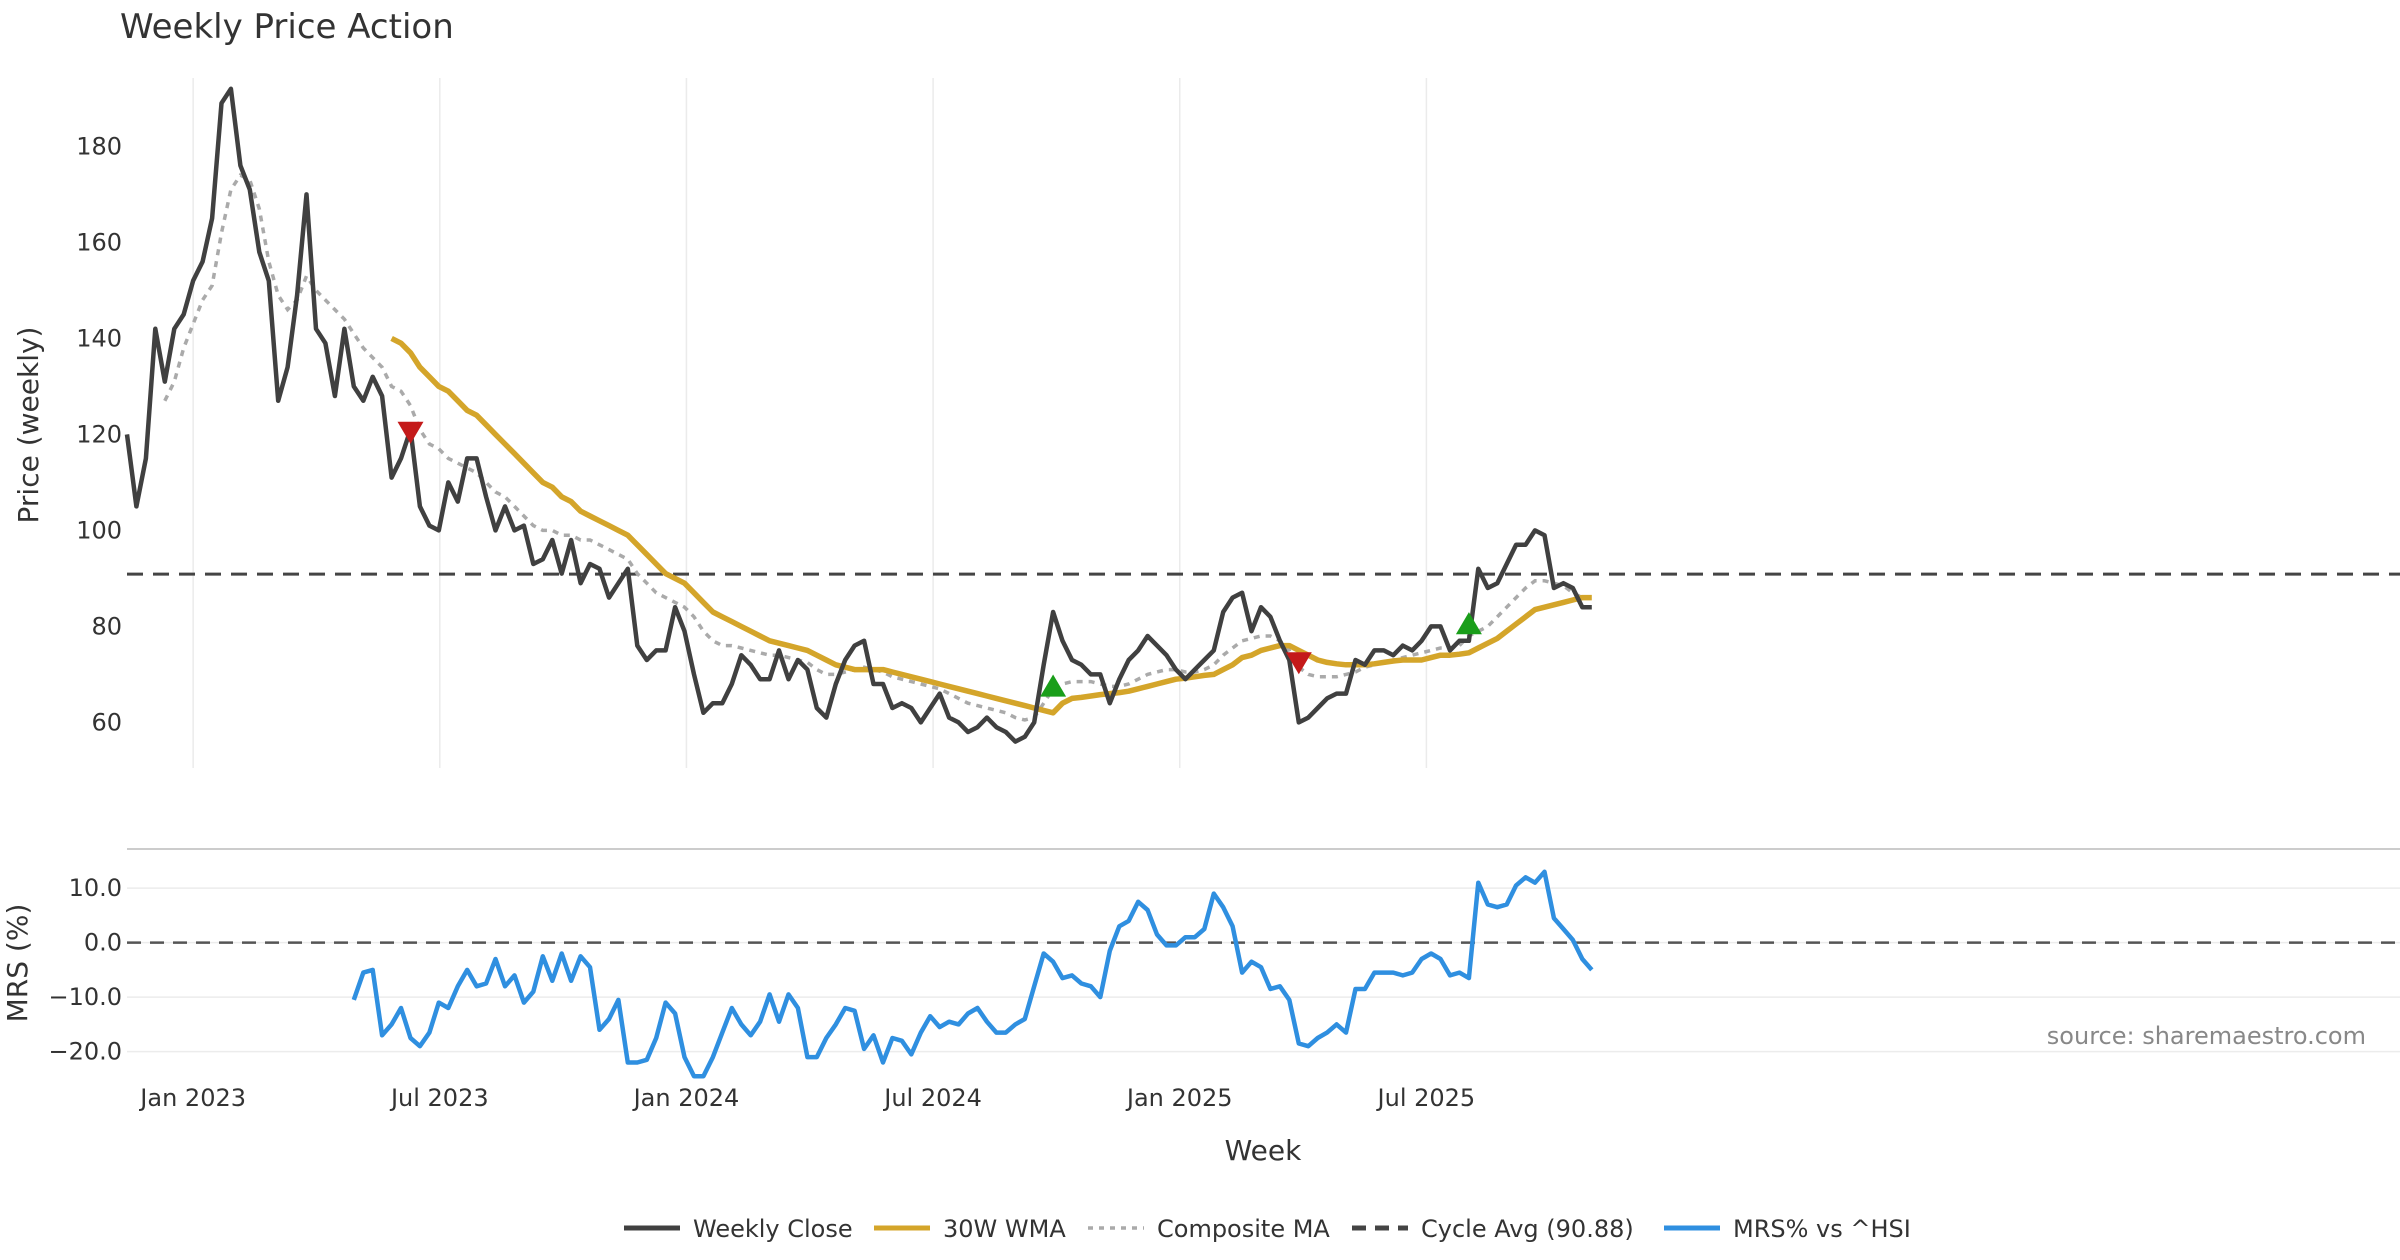 The image size is (2400, 1260). Describe the element at coordinates (287, 27) in the screenshot. I see `chart-title: Weekly Price Action` at that location.